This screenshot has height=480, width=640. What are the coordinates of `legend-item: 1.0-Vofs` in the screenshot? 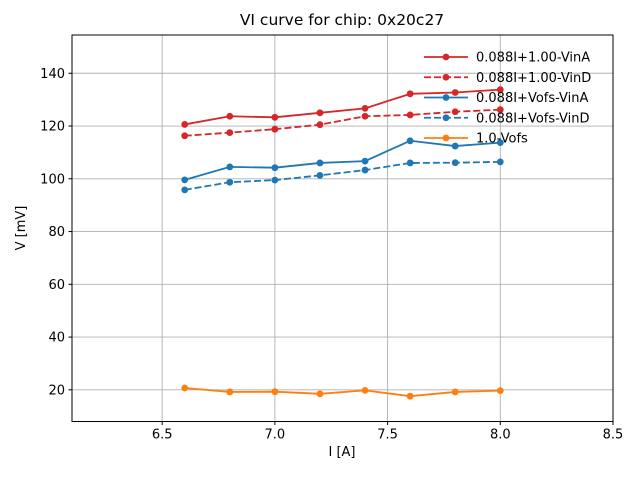 It's located at (476, 139).